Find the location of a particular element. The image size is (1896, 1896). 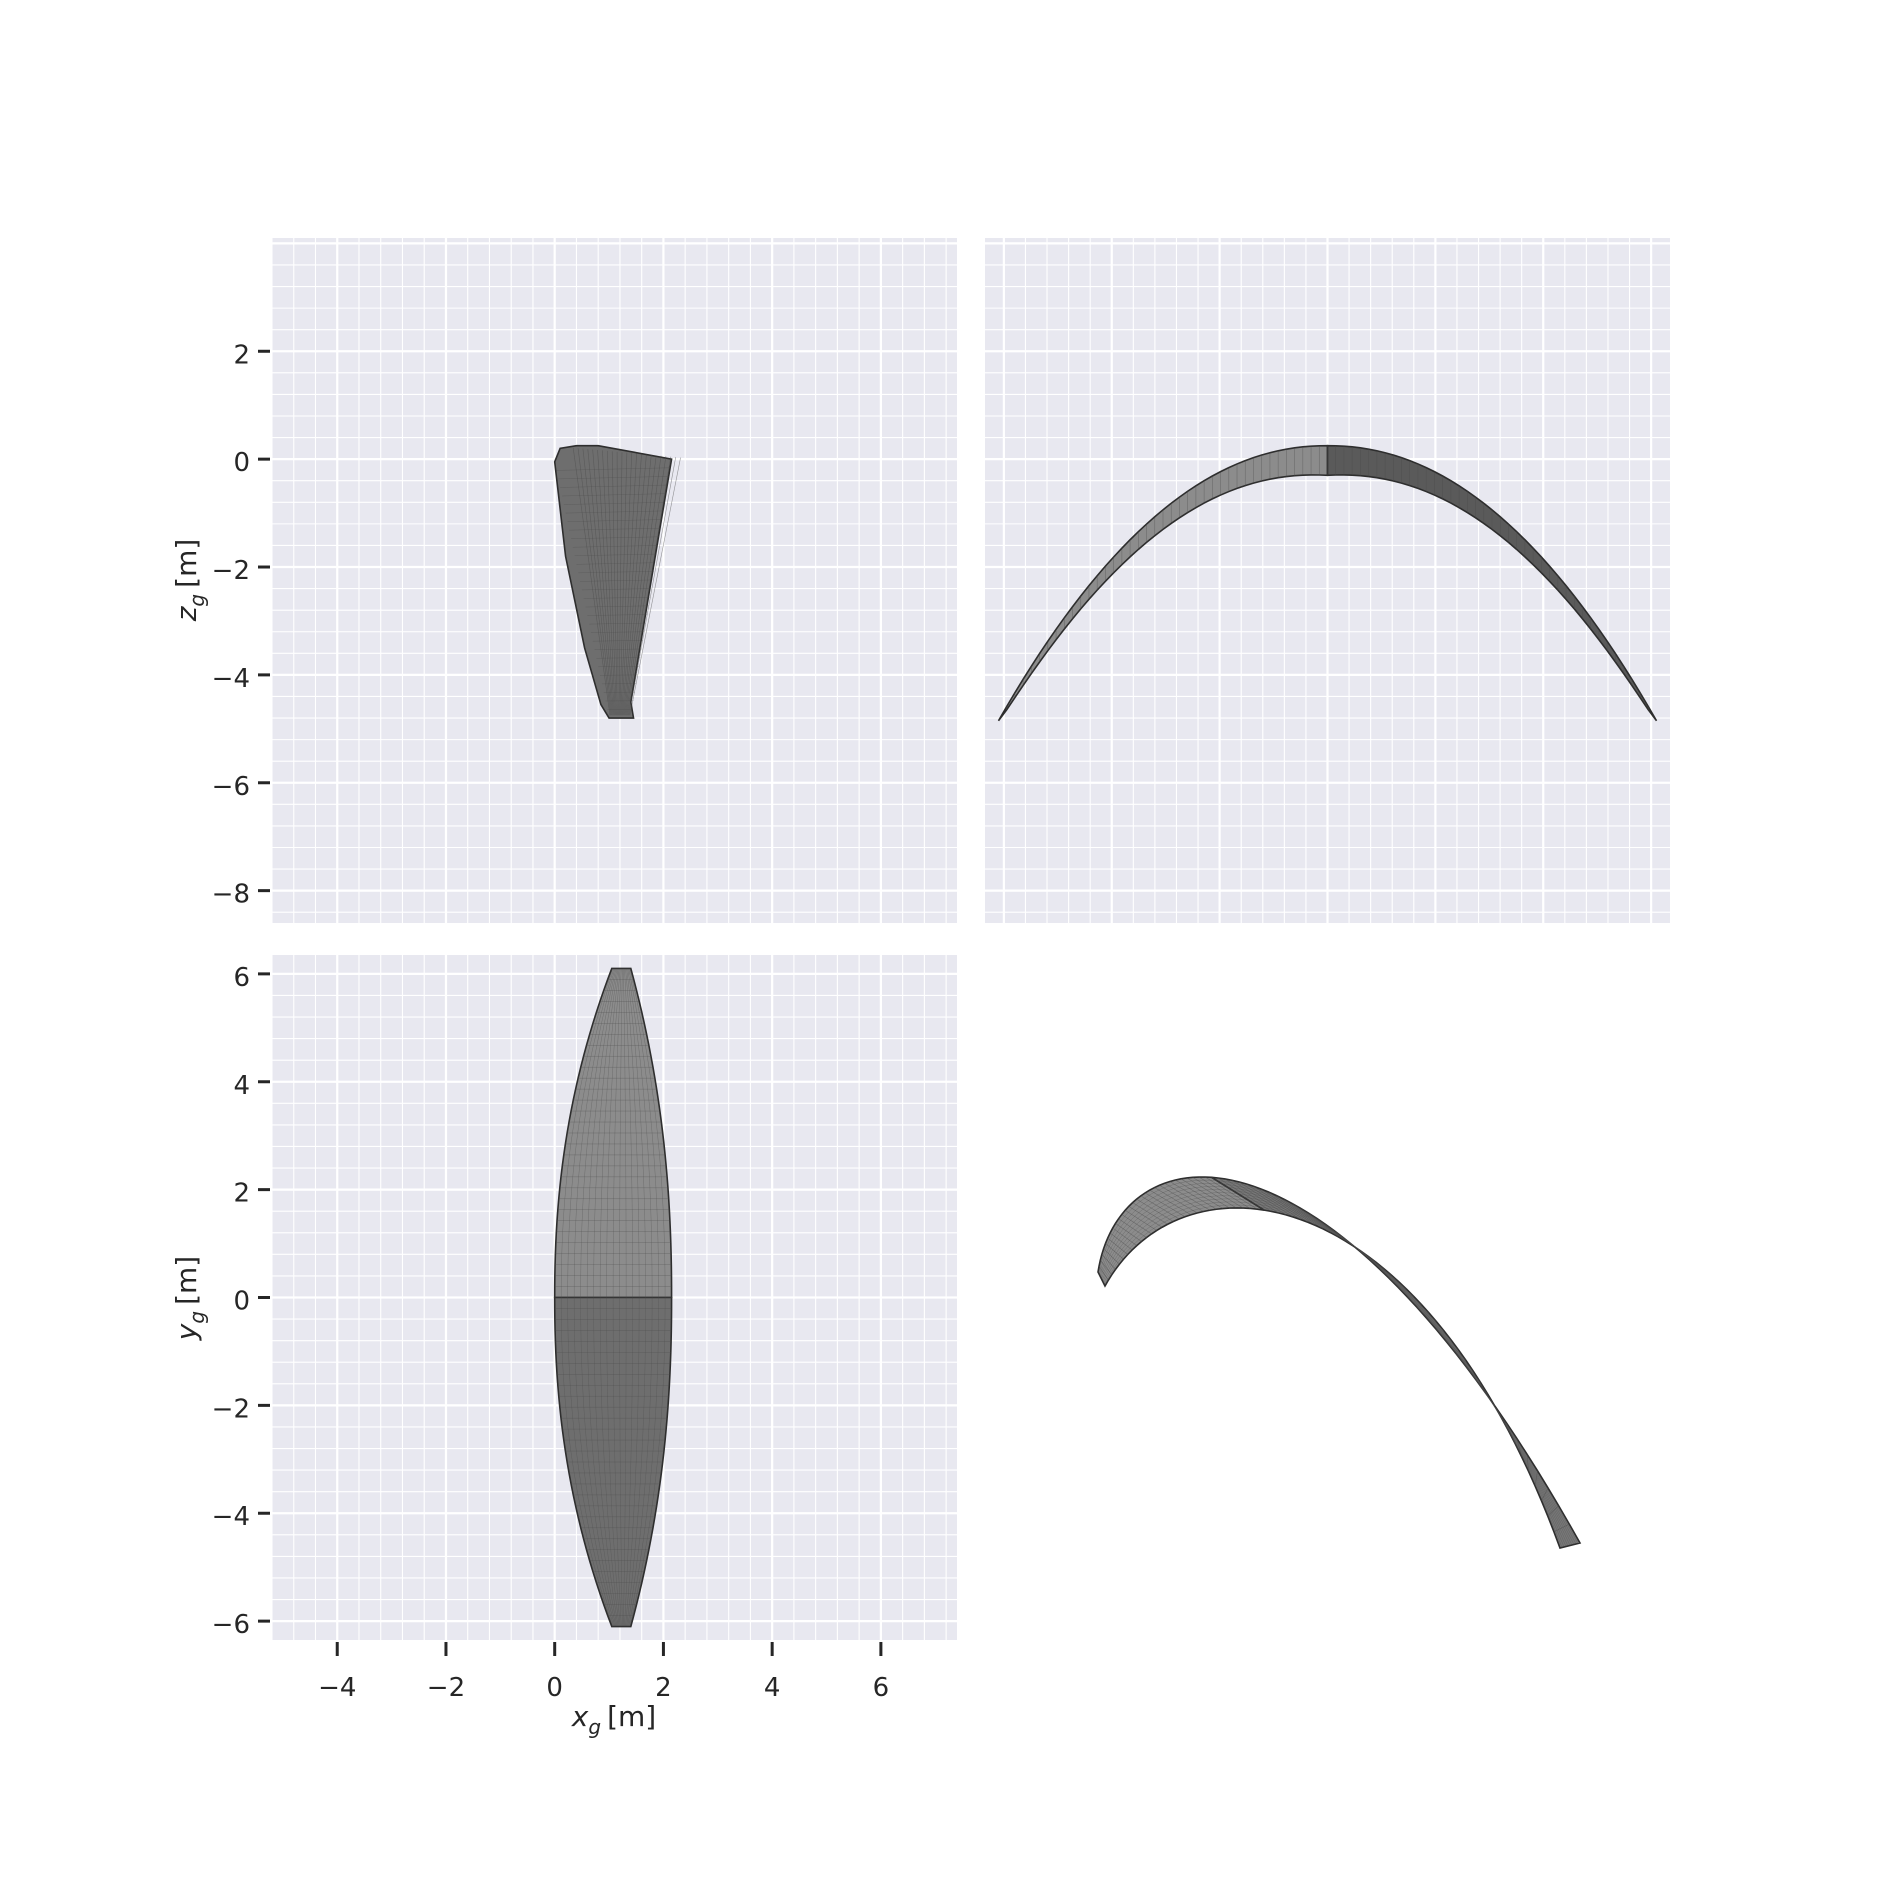

y-tick-label: −4 is located at coordinates (231, 679).